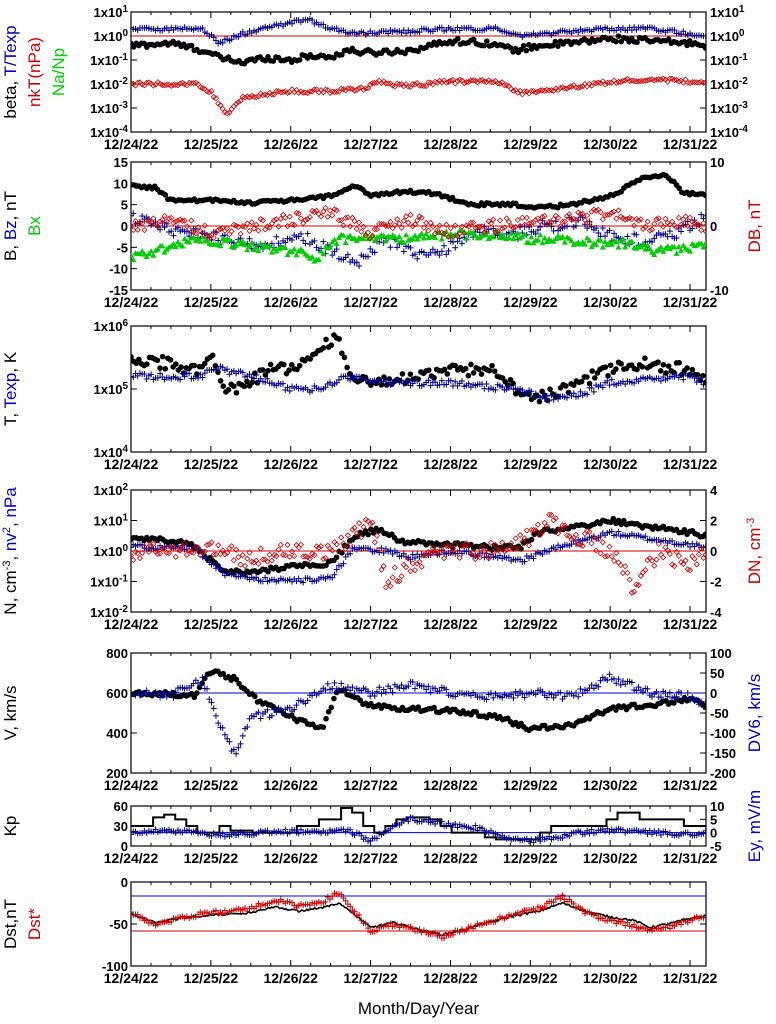 The image size is (776, 1024). What do you see at coordinates (109, 84) in the screenshot?
I see `y-tick-label: 1x10⁻²` at bounding box center [109, 84].